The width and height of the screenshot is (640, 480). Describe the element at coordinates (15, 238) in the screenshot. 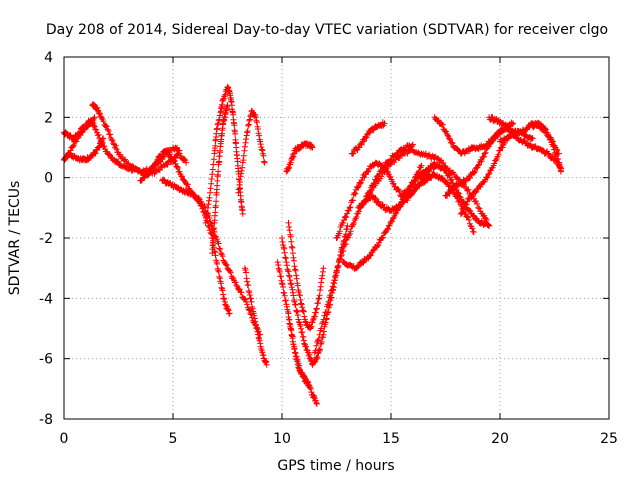

I see `y-axis-label: SDTVAR / TECUs` at that location.